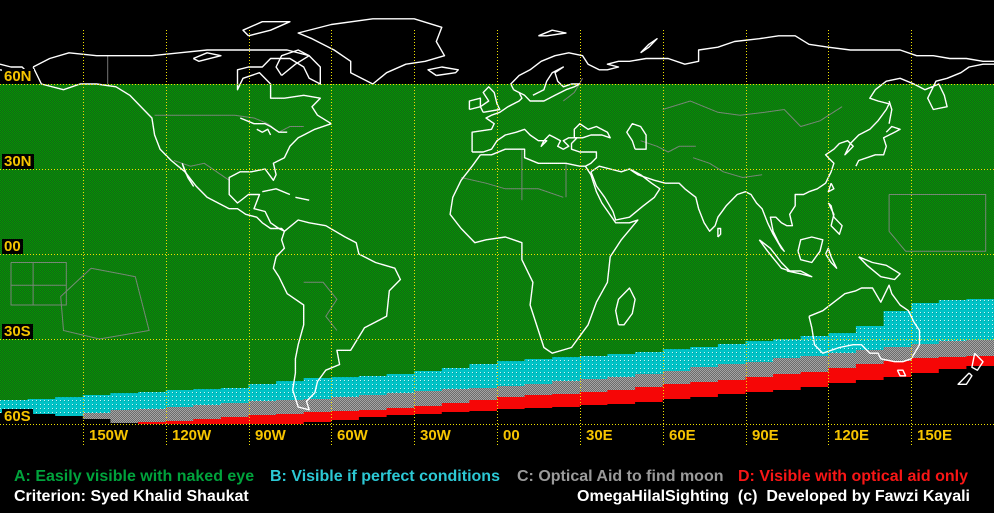  I want to click on legend-item-d: D: Visible with optical aid only, so click(853, 476).